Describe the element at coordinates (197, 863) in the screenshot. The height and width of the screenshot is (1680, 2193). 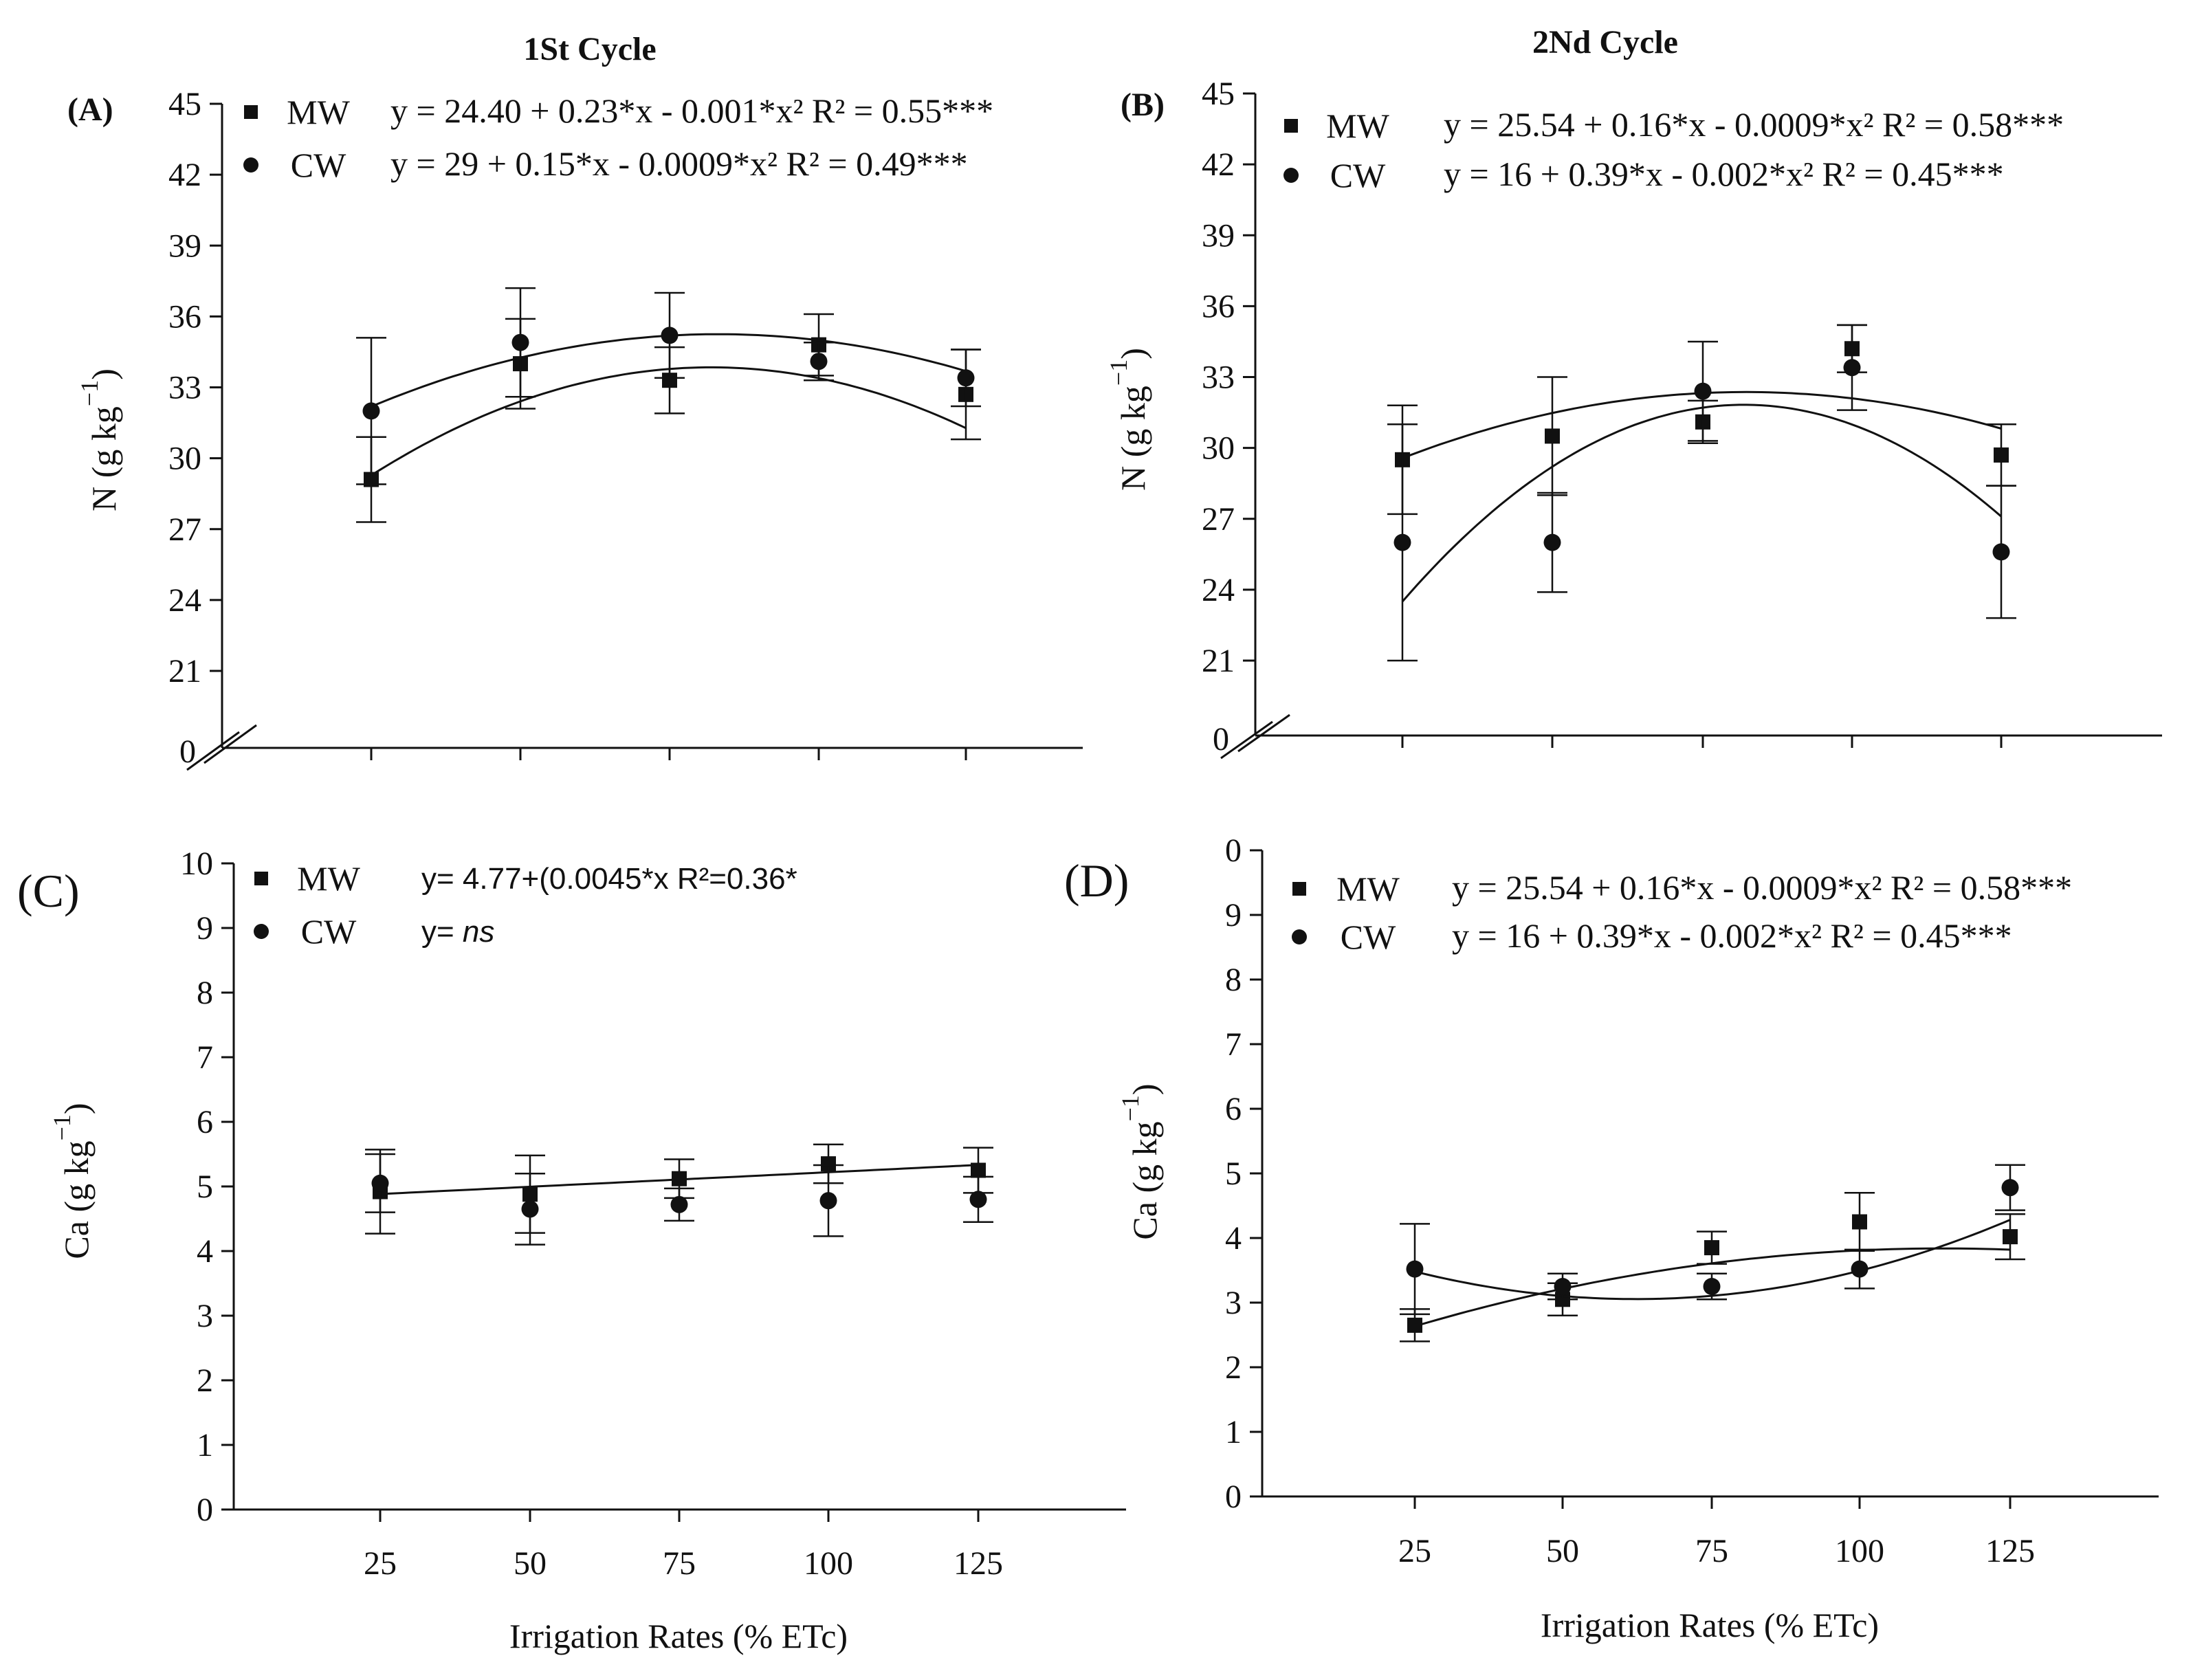
I see `y-tick-label: 10` at that location.